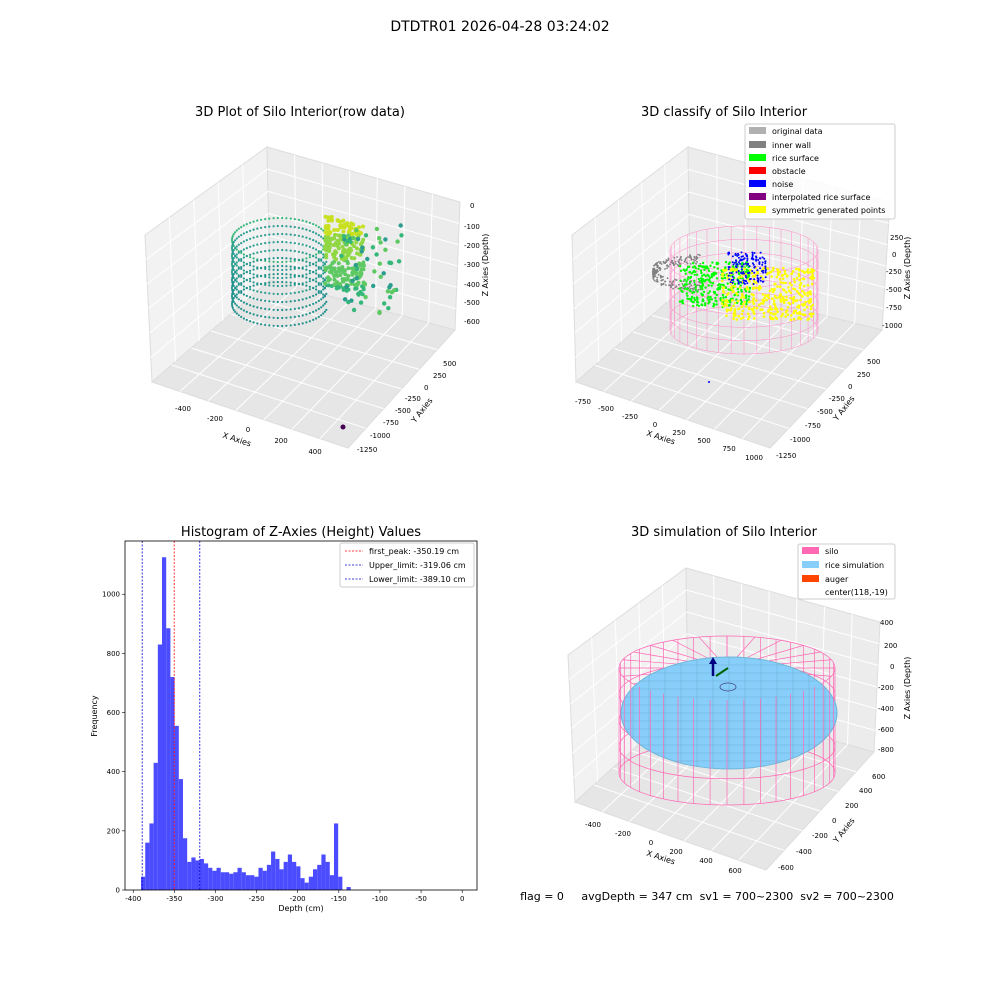  I want to click on x-ticks: -400 -350 -300 -250 -200 -150 -100 -50 0, so click(294, 896).